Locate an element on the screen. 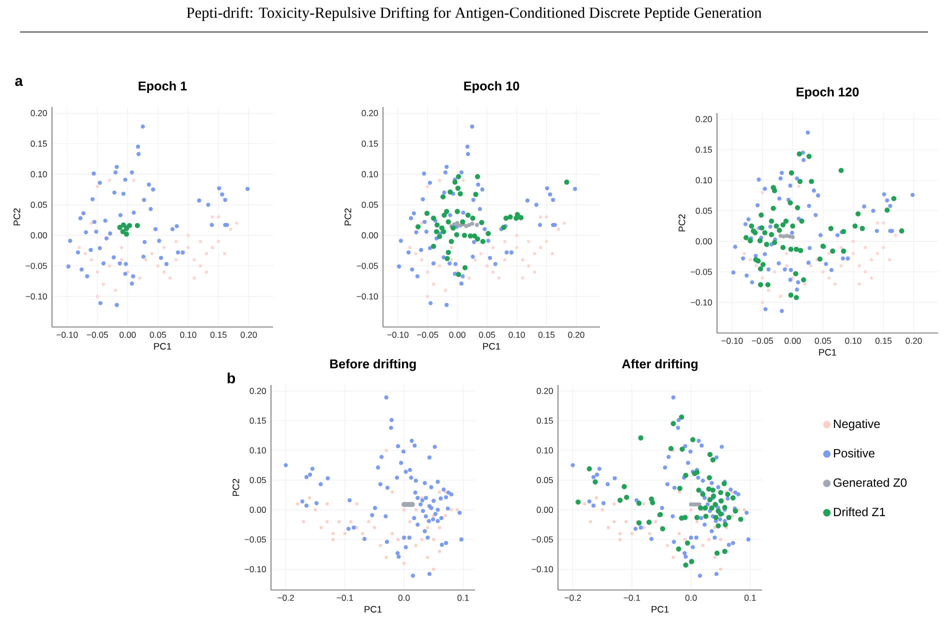 The width and height of the screenshot is (948, 628). legend-label: Drifted Z1 is located at coordinates (860, 511).